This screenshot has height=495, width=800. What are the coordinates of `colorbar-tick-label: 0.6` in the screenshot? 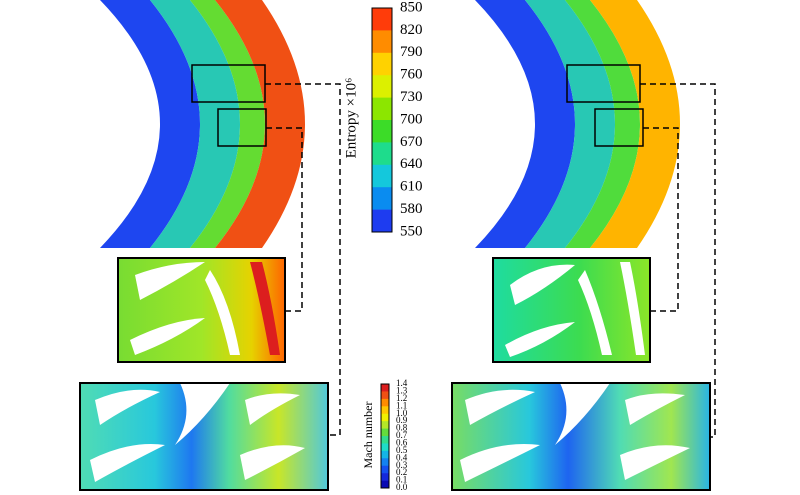 It's located at (402, 442).